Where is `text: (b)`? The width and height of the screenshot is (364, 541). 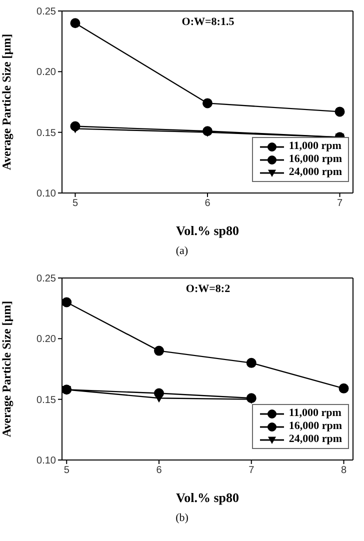 text: (b) is located at coordinates (182, 518).